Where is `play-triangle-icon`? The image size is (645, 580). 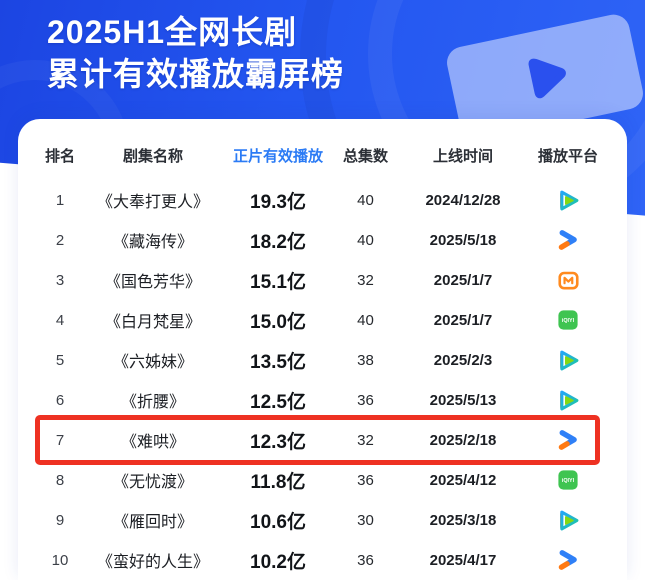 play-triangle-icon is located at coordinates (547, 78).